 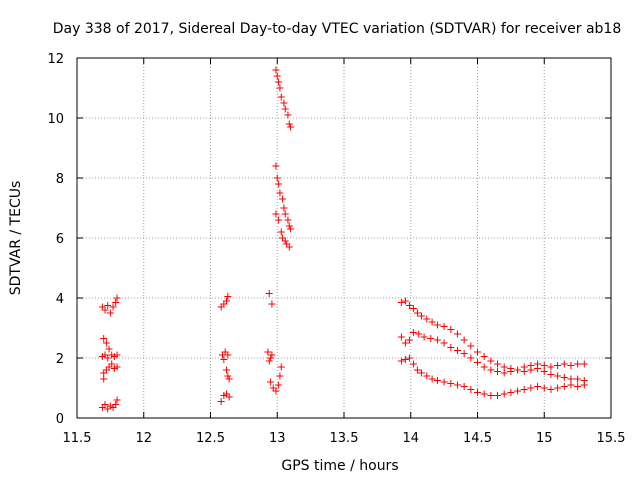 What do you see at coordinates (16, 238) in the screenshot?
I see `y-axis-label: SDTVAR / TECUs` at bounding box center [16, 238].